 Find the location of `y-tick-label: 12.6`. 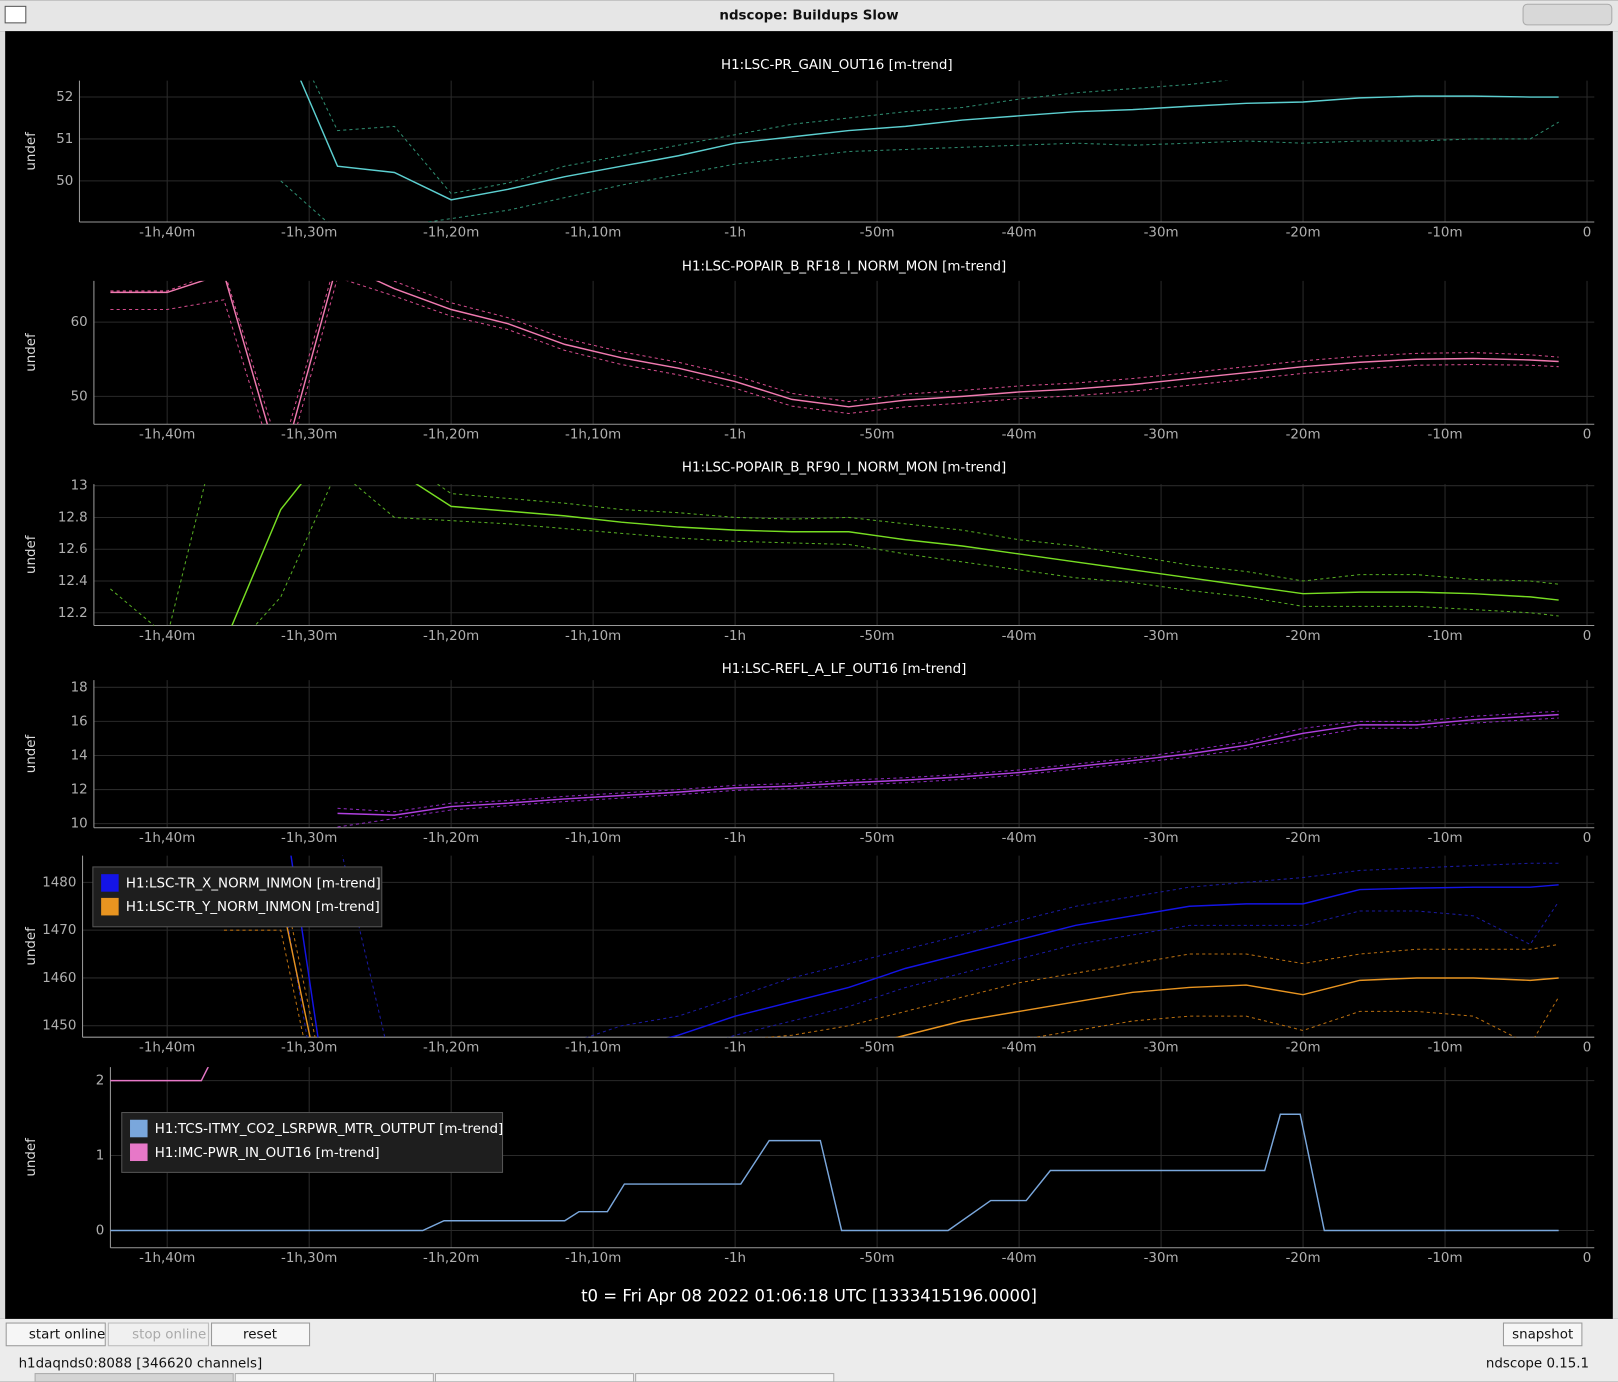

y-tick-label: 12.6 is located at coordinates (73, 549).